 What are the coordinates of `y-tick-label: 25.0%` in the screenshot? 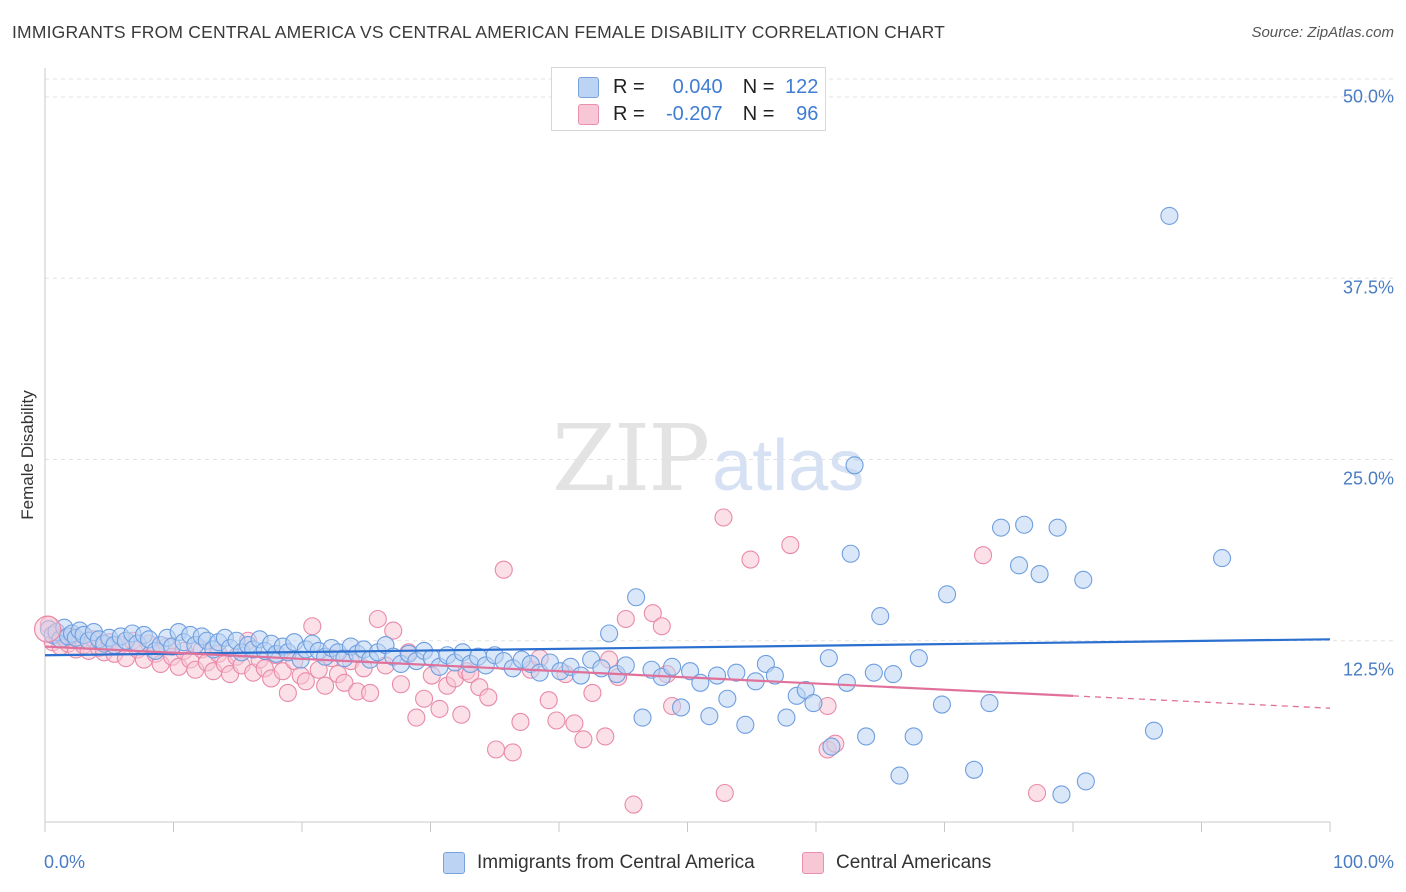 It's located at (1368, 478).